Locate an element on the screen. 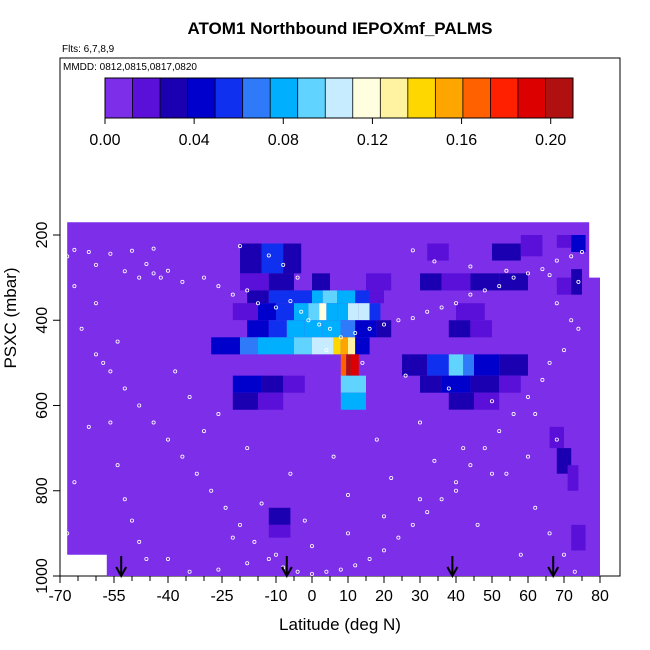  x-tick-label: -55 is located at coordinates (113, 596).